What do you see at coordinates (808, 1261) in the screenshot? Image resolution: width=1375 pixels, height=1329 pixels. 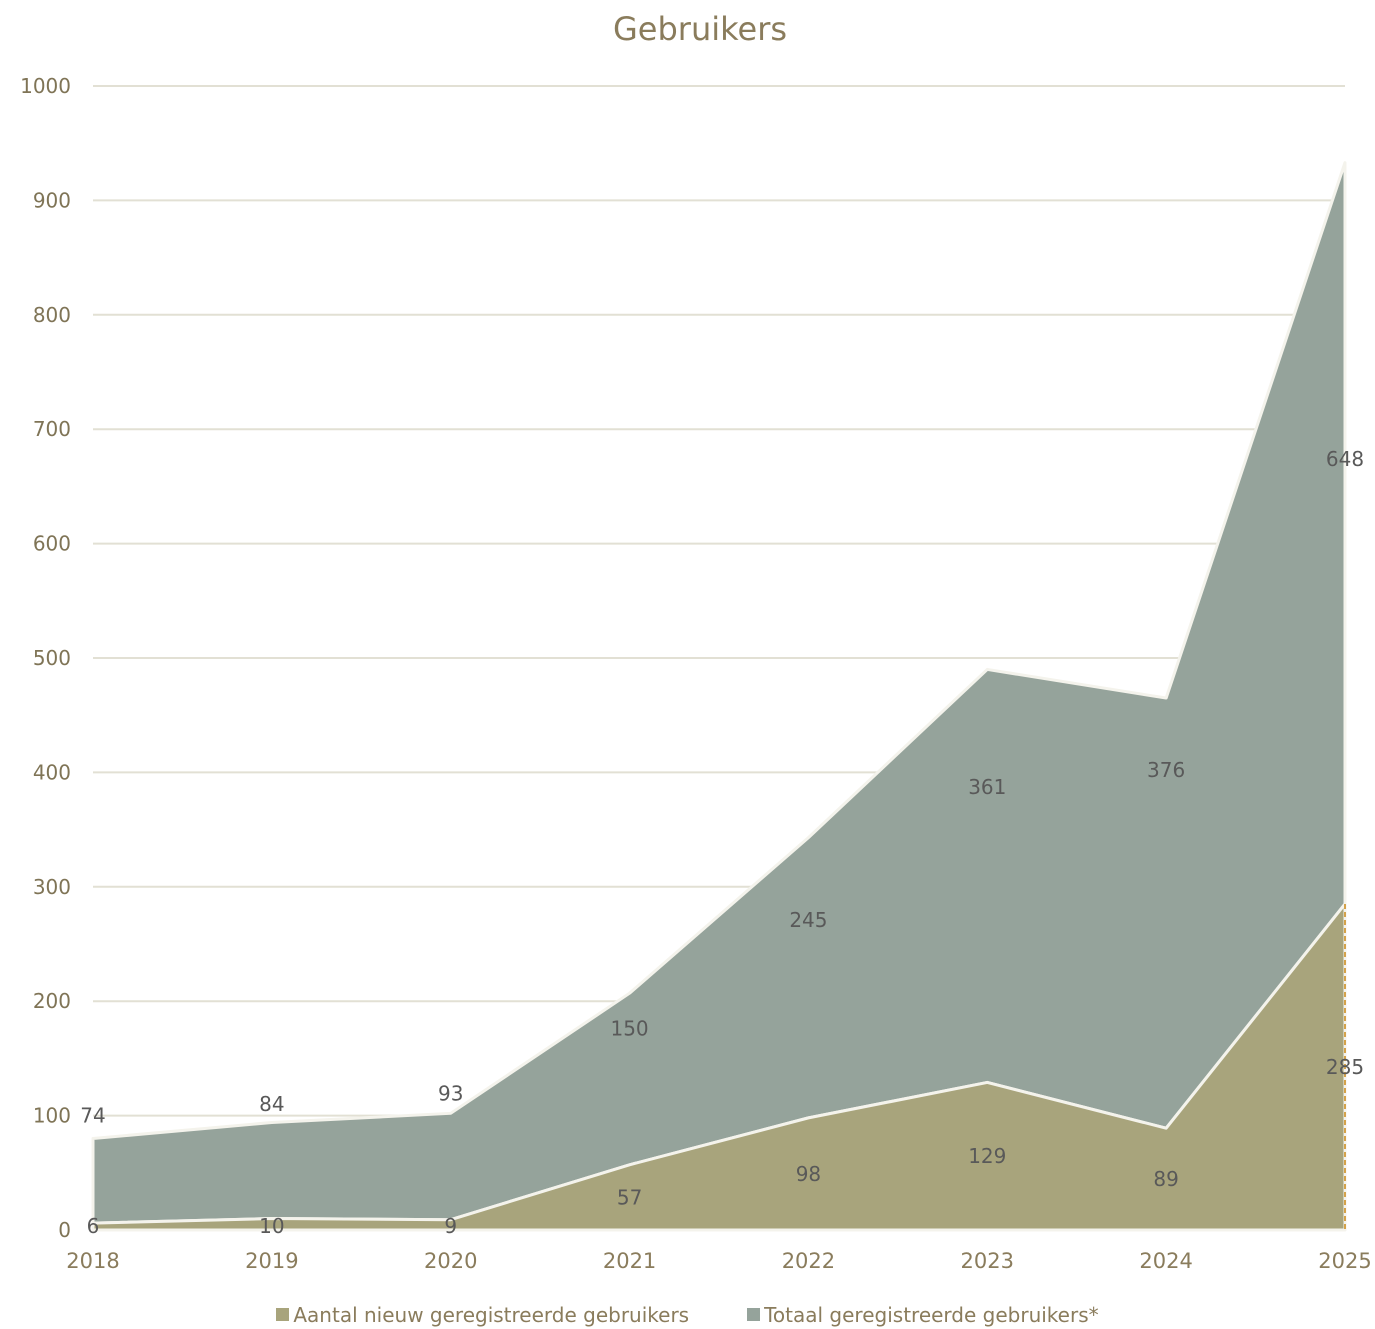 I see `x-tick-label: 2022` at bounding box center [808, 1261].